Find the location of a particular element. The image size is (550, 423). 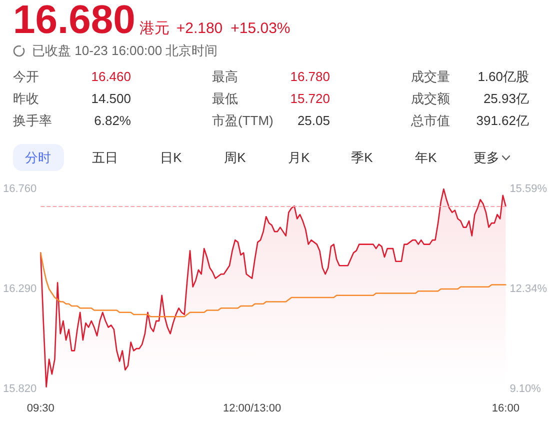

text: 25.05 is located at coordinates (313, 121).